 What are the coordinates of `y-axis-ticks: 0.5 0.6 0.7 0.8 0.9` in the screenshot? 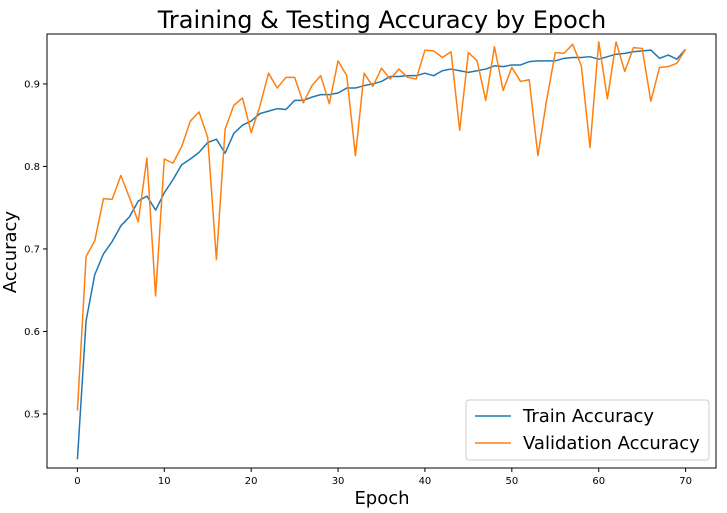 It's located at (35, 249).